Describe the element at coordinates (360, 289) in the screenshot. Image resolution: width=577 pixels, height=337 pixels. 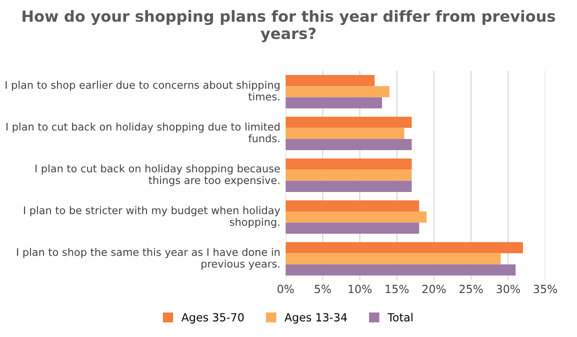
I see `x-tick-label: 10%` at that location.